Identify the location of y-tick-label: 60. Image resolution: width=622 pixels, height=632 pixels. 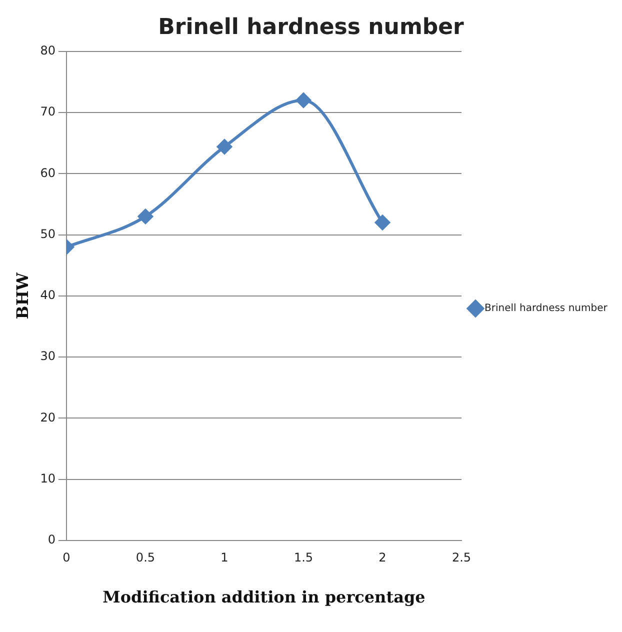
(48, 173).